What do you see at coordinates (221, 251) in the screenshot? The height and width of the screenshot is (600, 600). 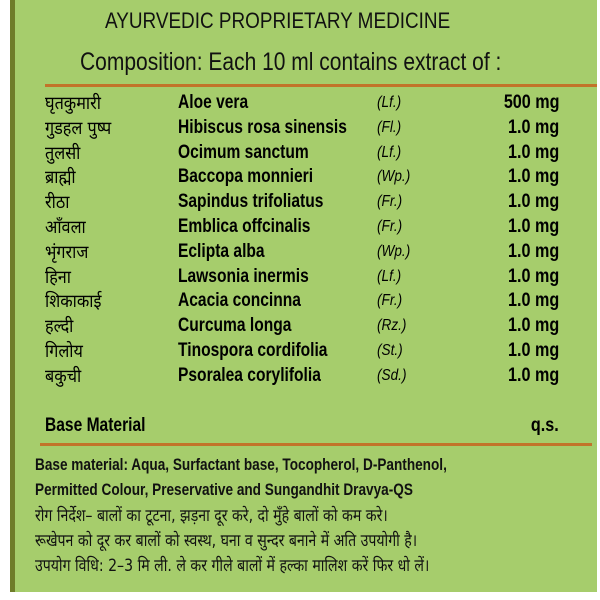 I see `latin-name: Eclipta alba` at bounding box center [221, 251].